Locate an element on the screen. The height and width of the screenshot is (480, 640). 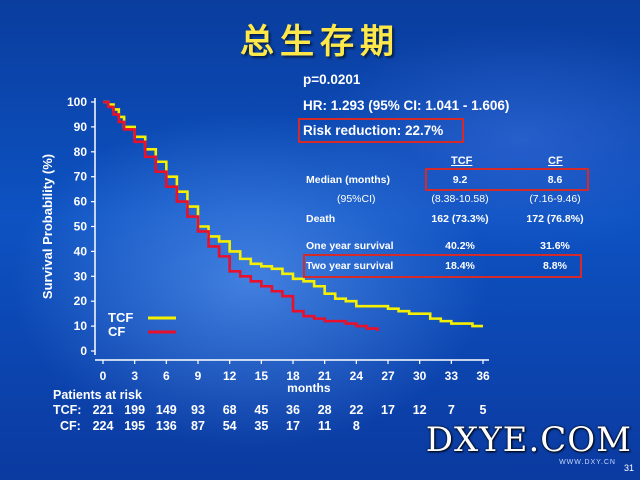
x-tick-label: 24 is located at coordinates (357, 376).